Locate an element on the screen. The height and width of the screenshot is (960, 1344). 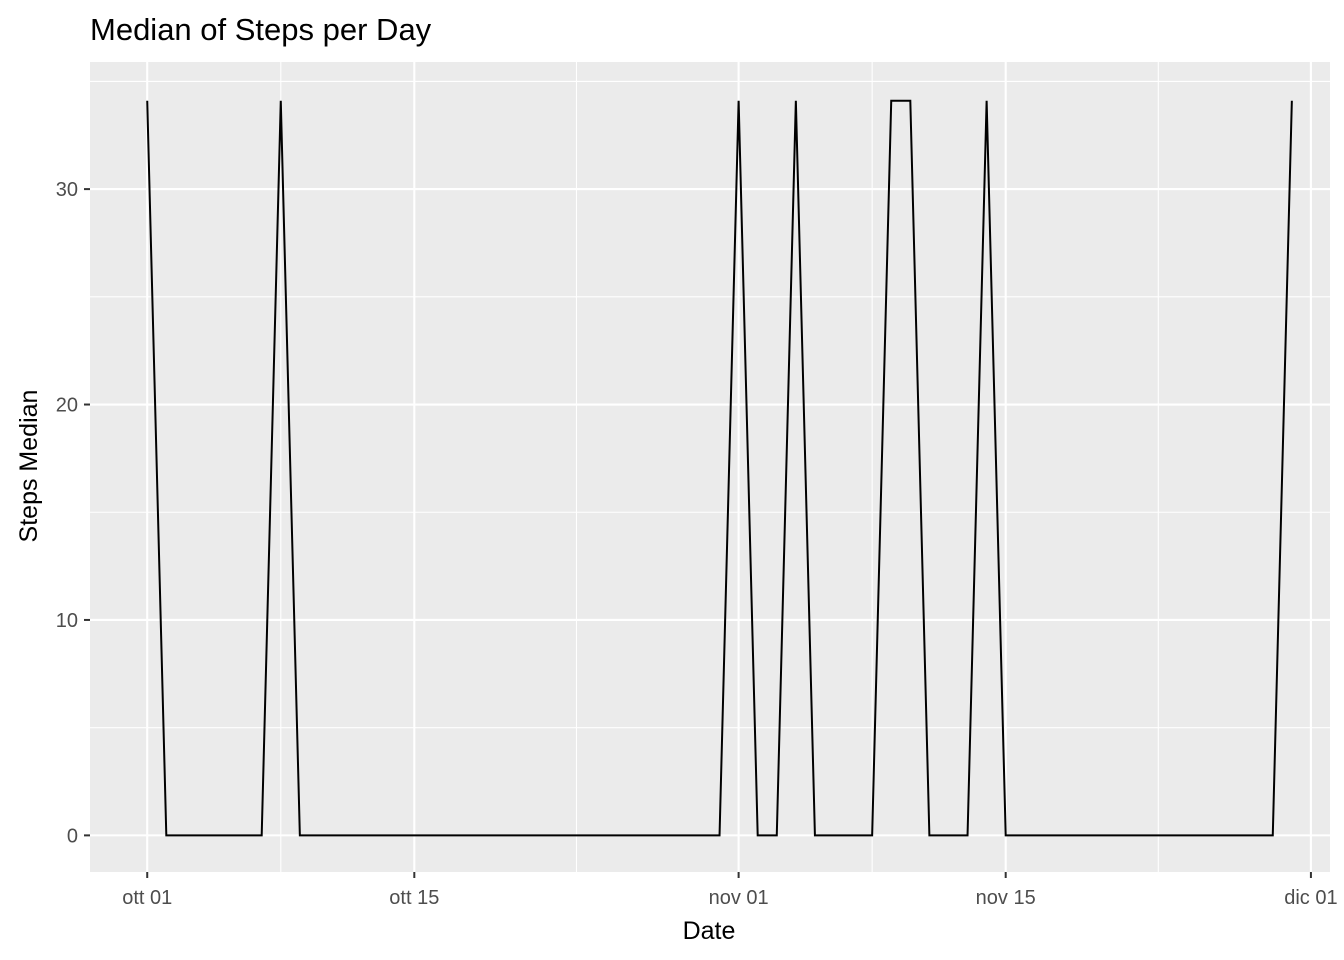
x-tick-label: nov 01 is located at coordinates (739, 898).